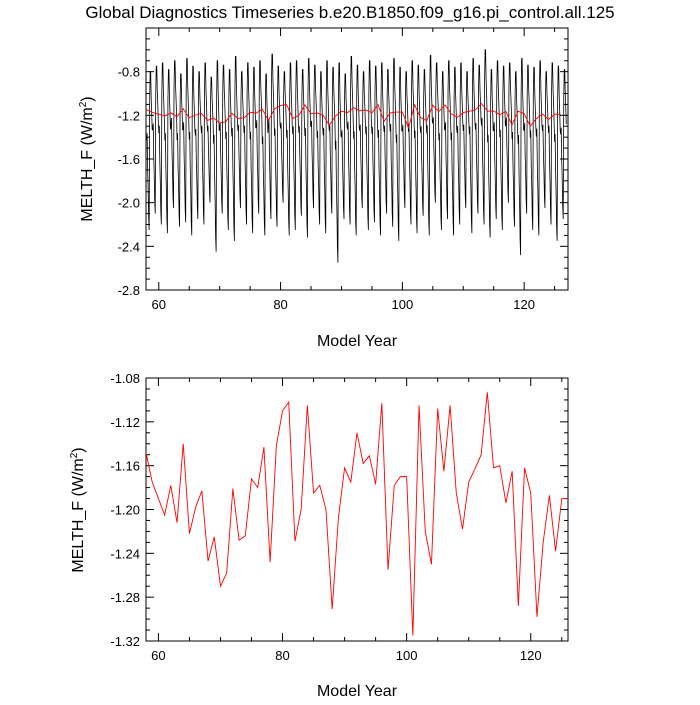 This screenshot has height=705, width=700. I want to click on bottom-y-tick-label: -1.08, so click(125, 378).